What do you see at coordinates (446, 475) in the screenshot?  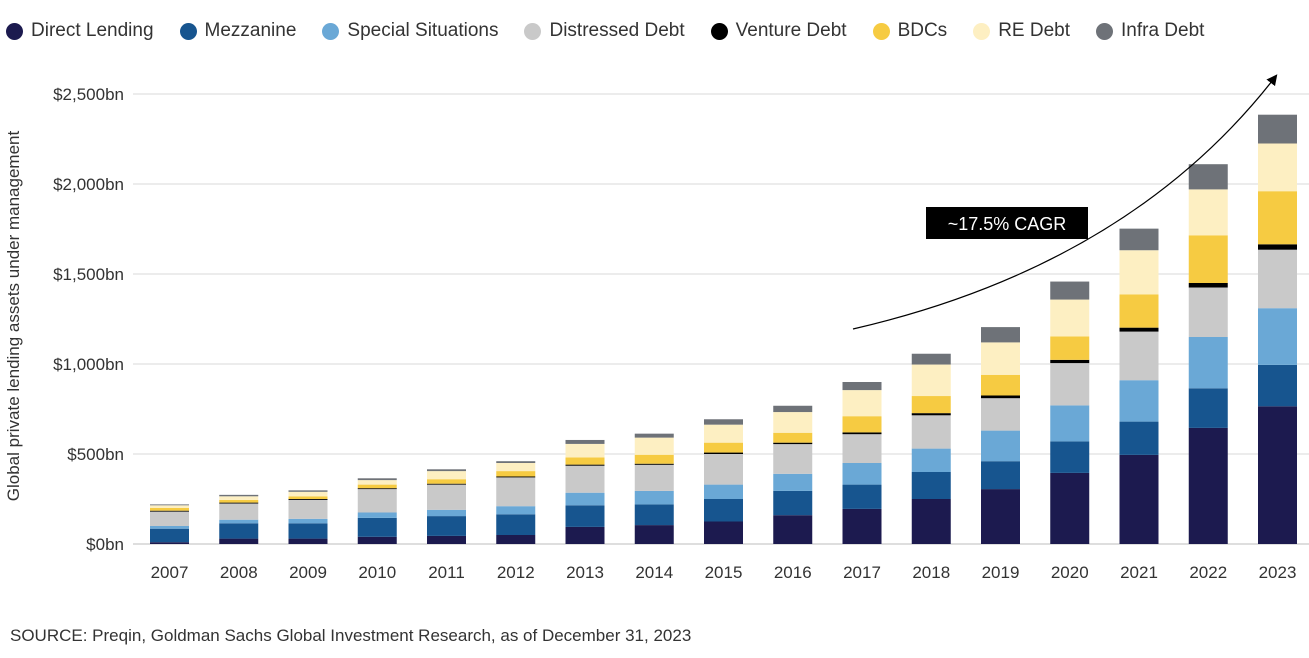 I see `bar-re-debt-2011` at bounding box center [446, 475].